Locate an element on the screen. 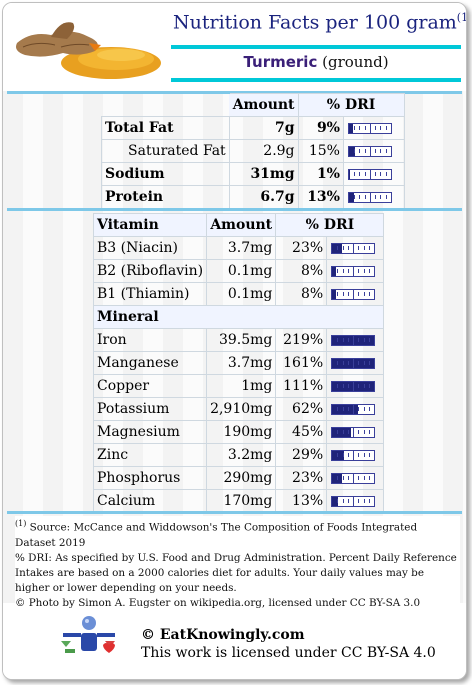 This screenshot has height=685, width=472. nutrient-amount: 0.1mg is located at coordinates (241, 271).